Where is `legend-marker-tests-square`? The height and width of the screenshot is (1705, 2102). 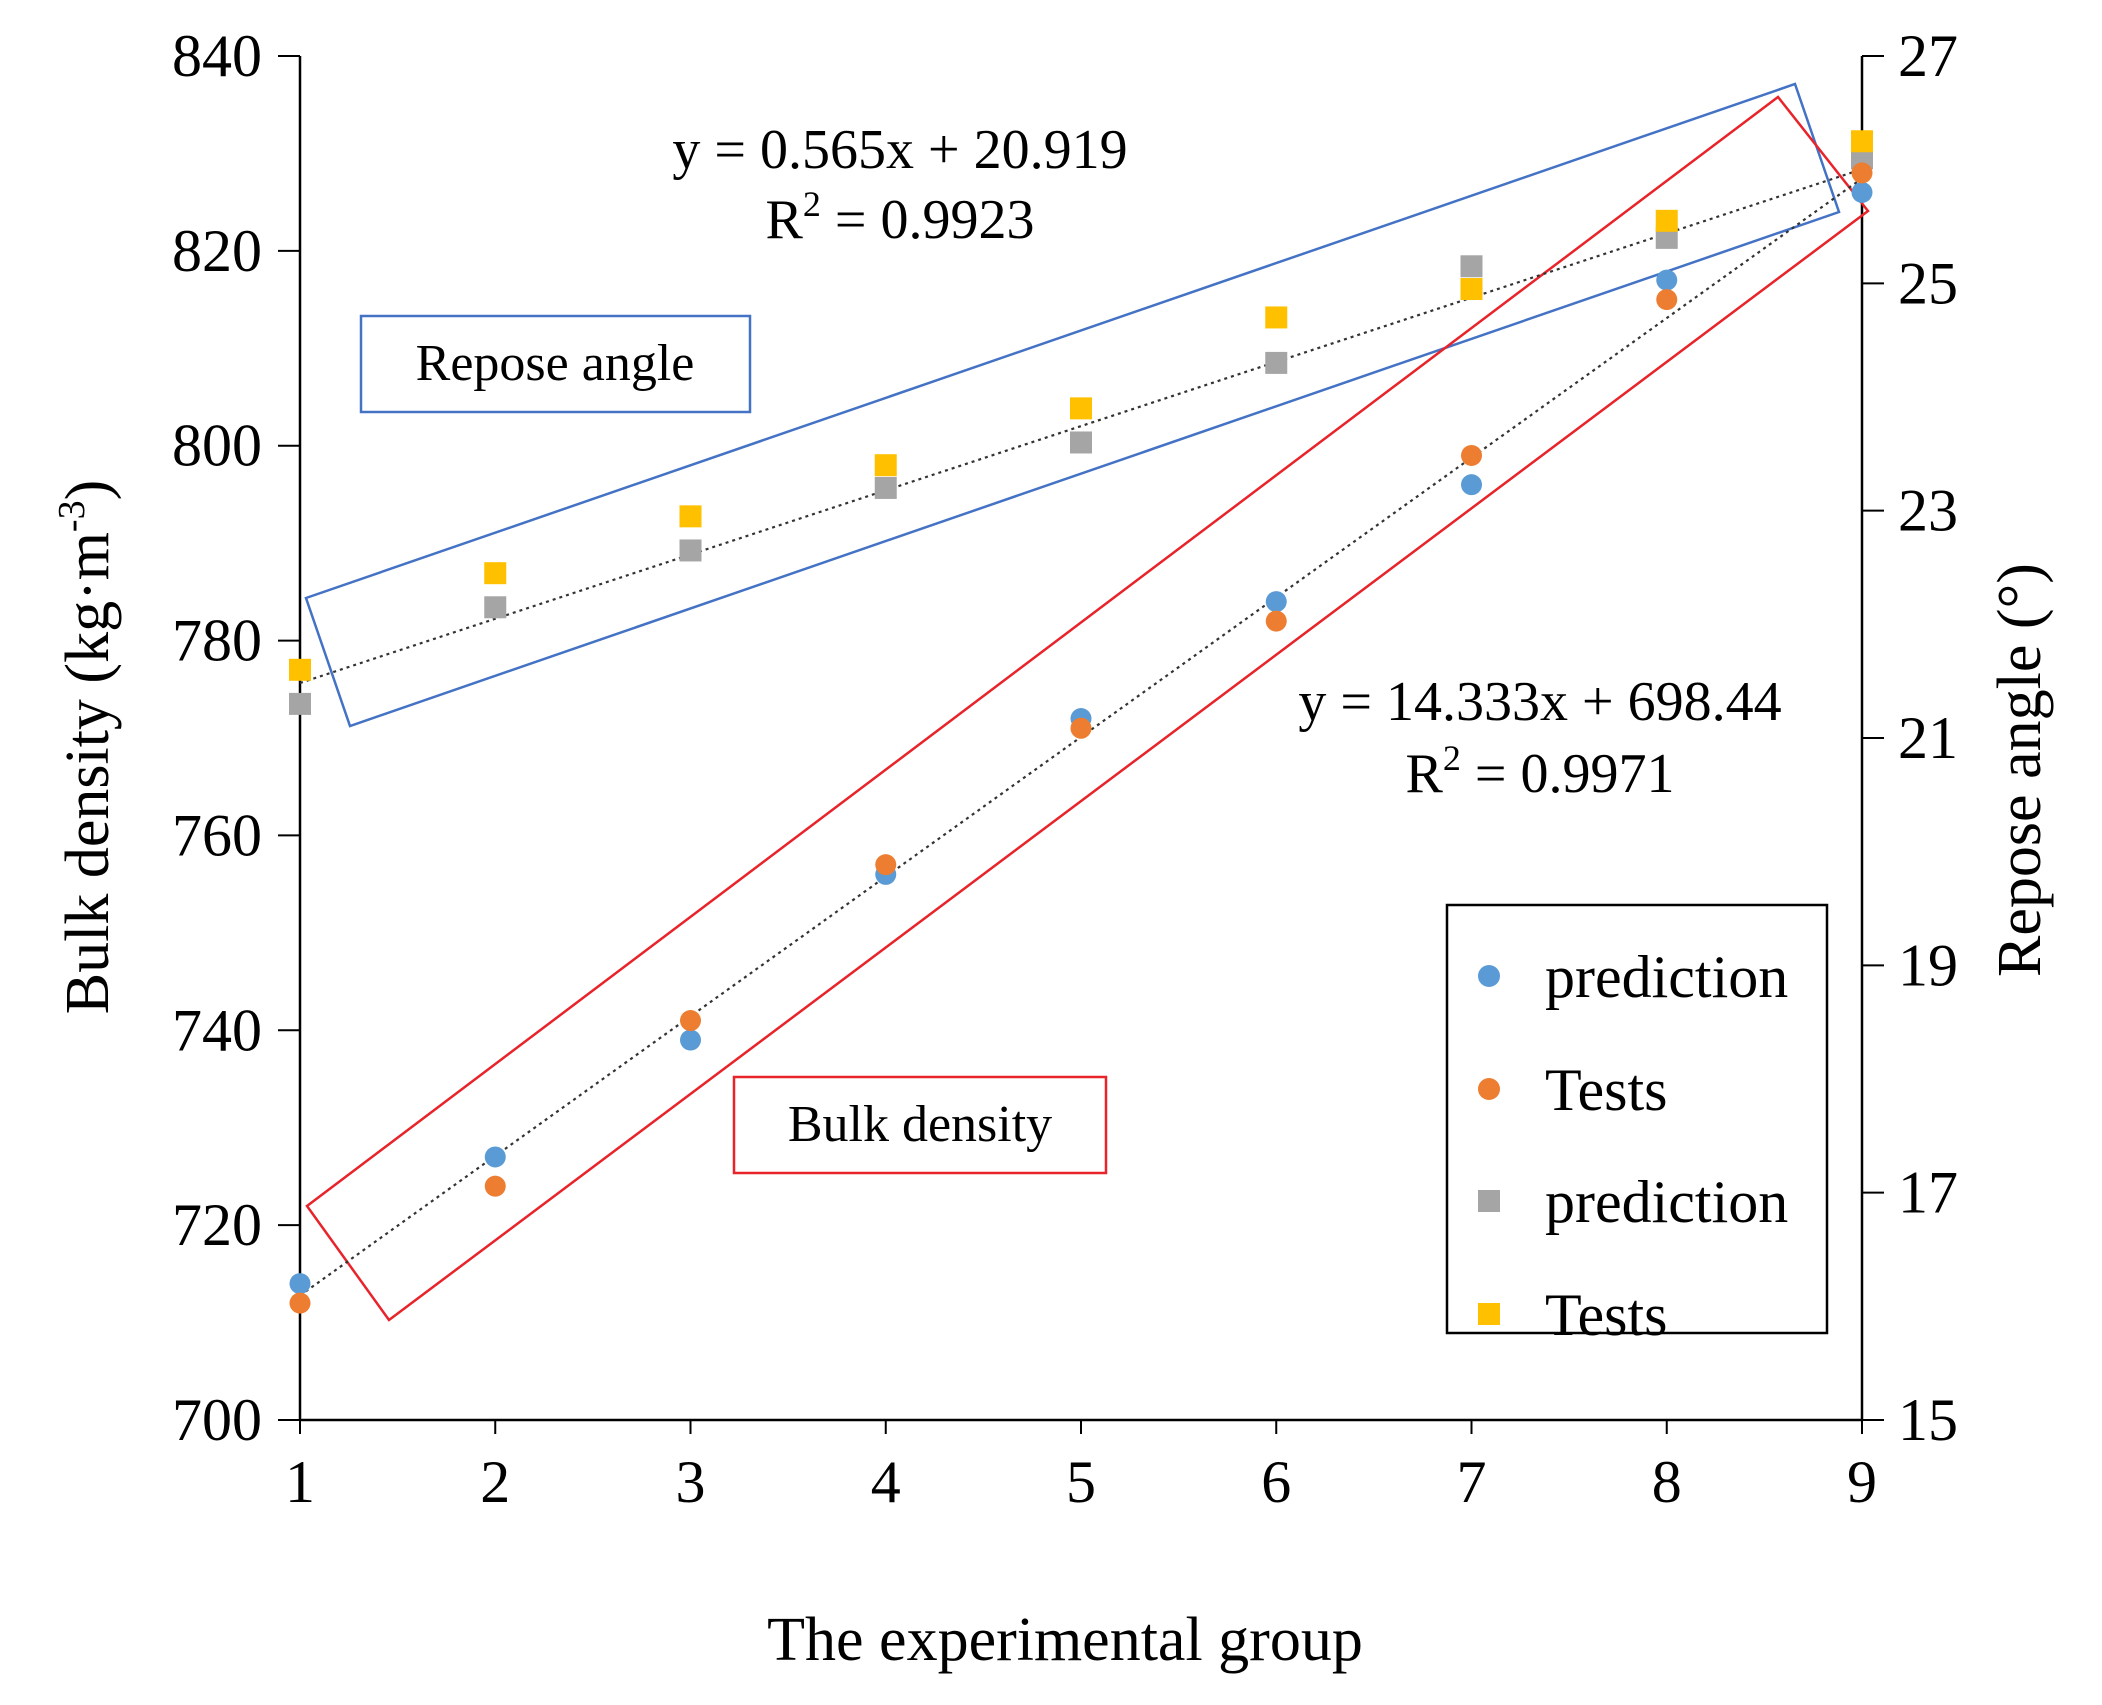 legend-marker-tests-square is located at coordinates (1489, 1314).